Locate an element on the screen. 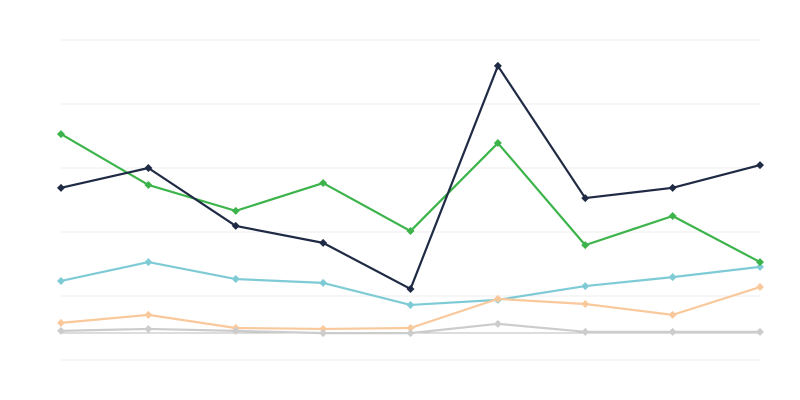 This screenshot has height=400, width=800. series-line is located at coordinates (410, 283).